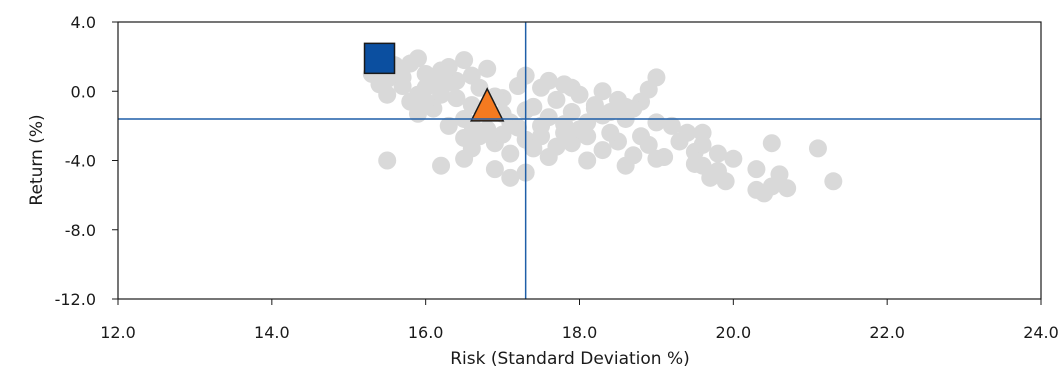 The width and height of the screenshot is (1063, 373). I want to click on y-tick-label: -8.0, so click(80, 230).